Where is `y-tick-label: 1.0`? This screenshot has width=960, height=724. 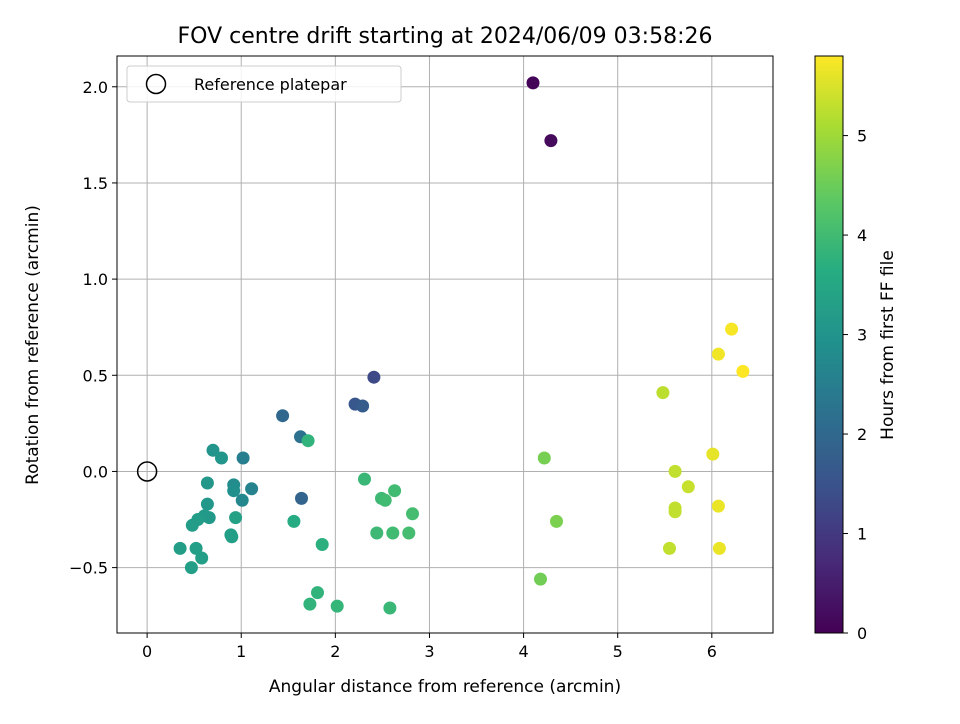
y-tick-label: 1.0 is located at coordinates (95, 279).